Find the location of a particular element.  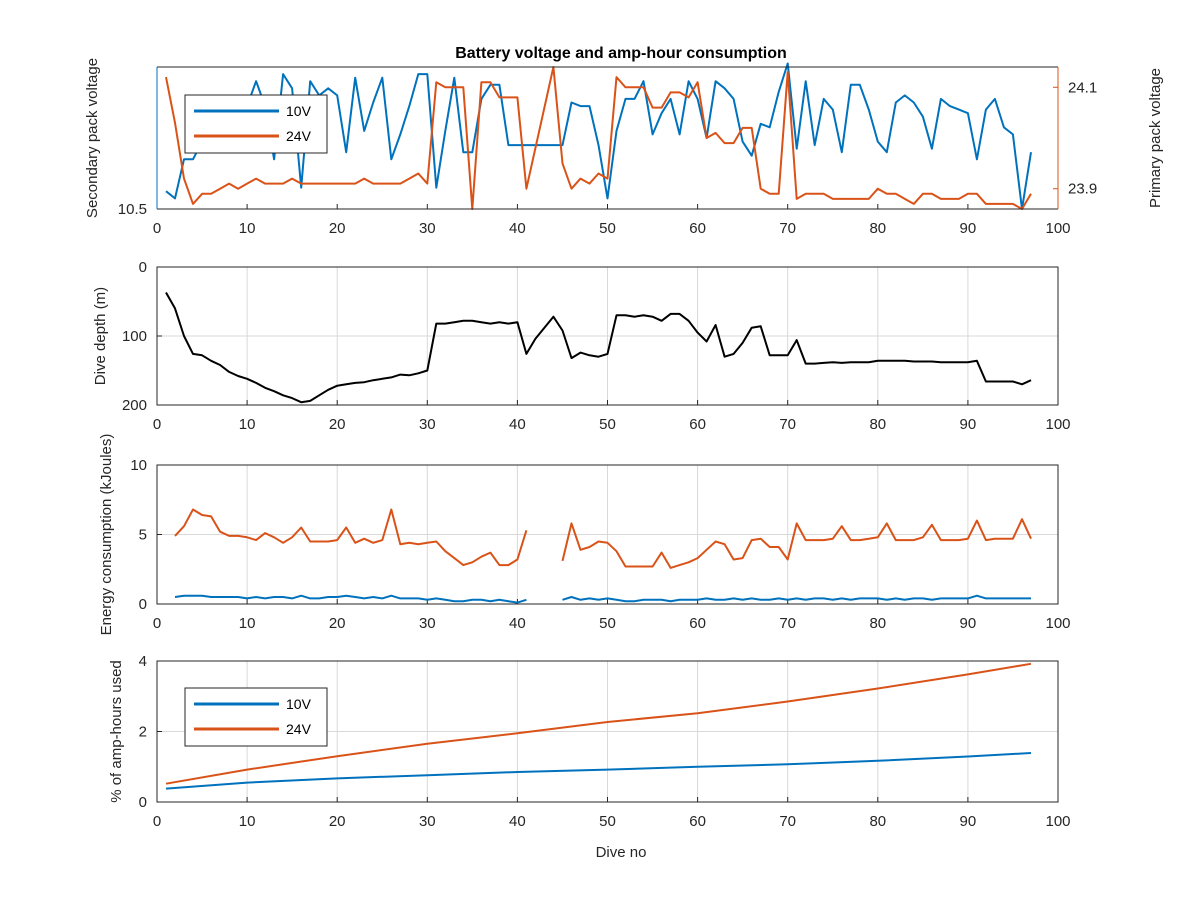

y-right-tick-label: 24.1 is located at coordinates (1082, 87).